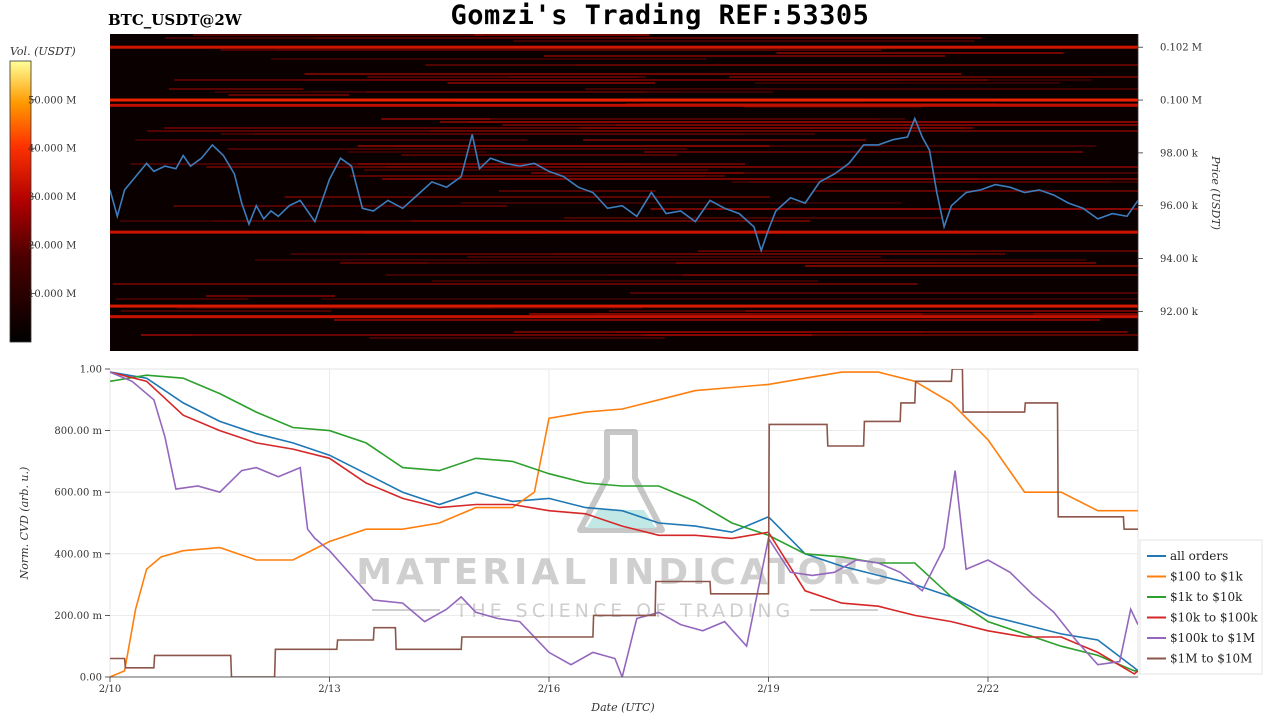  I want to click on cvd-tick-label: 800.00 m, so click(78, 431).